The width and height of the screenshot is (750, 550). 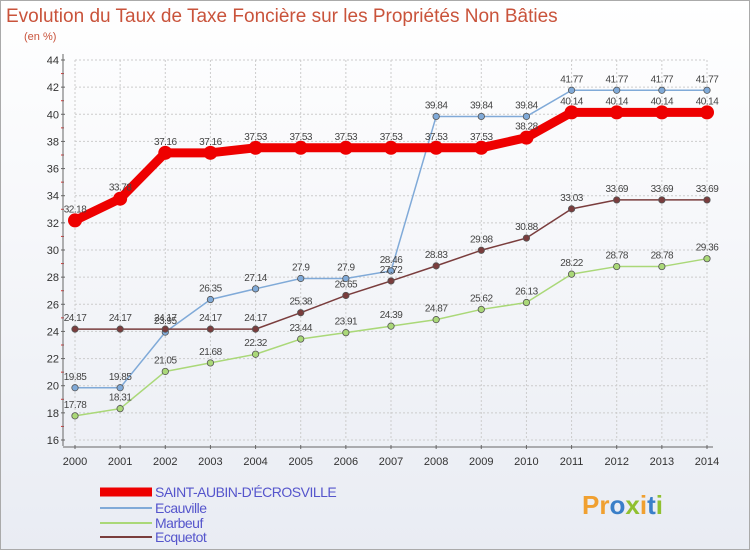 What do you see at coordinates (571, 198) in the screenshot?
I see `data-label: 33.03` at bounding box center [571, 198].